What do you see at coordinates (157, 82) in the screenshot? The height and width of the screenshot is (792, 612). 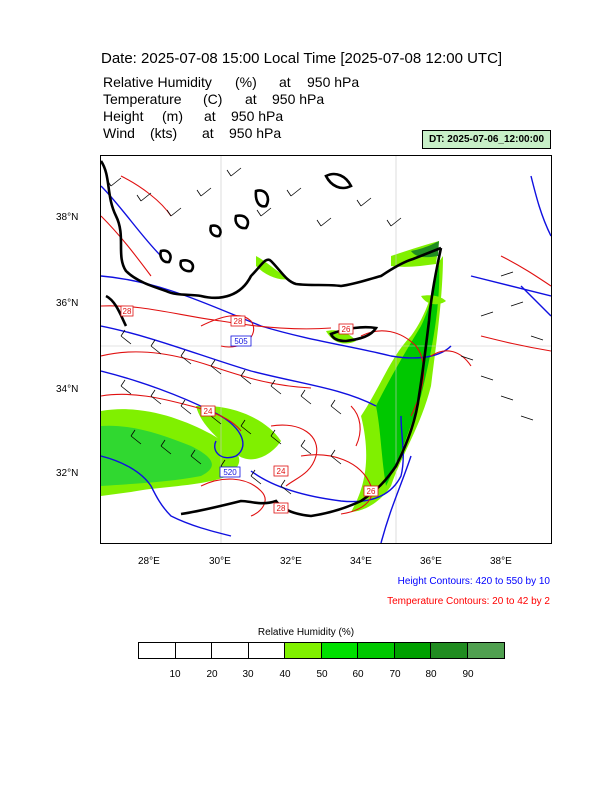 I see `variable-name: Relative Humidity` at bounding box center [157, 82].